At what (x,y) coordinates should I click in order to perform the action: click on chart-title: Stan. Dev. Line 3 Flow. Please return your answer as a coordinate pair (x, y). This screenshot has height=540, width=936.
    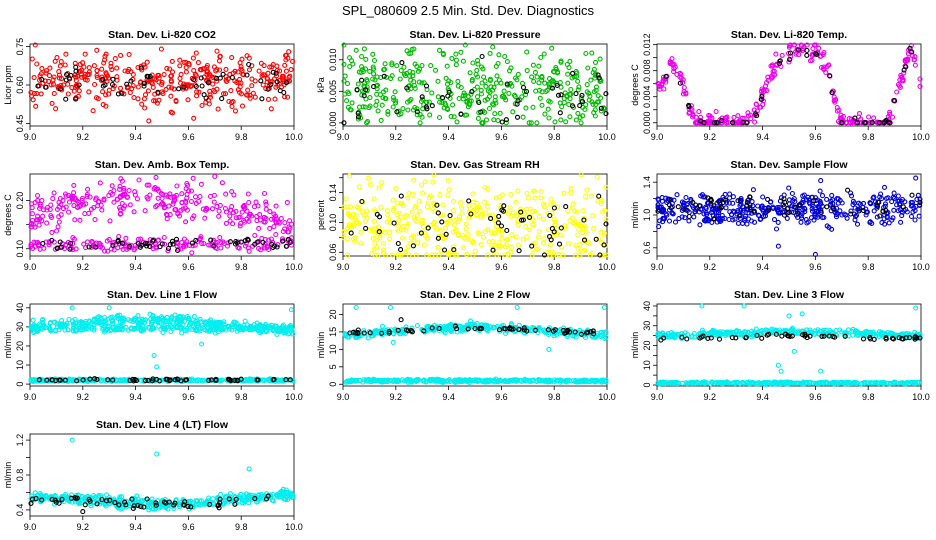
    Looking at the image, I should click on (789, 295).